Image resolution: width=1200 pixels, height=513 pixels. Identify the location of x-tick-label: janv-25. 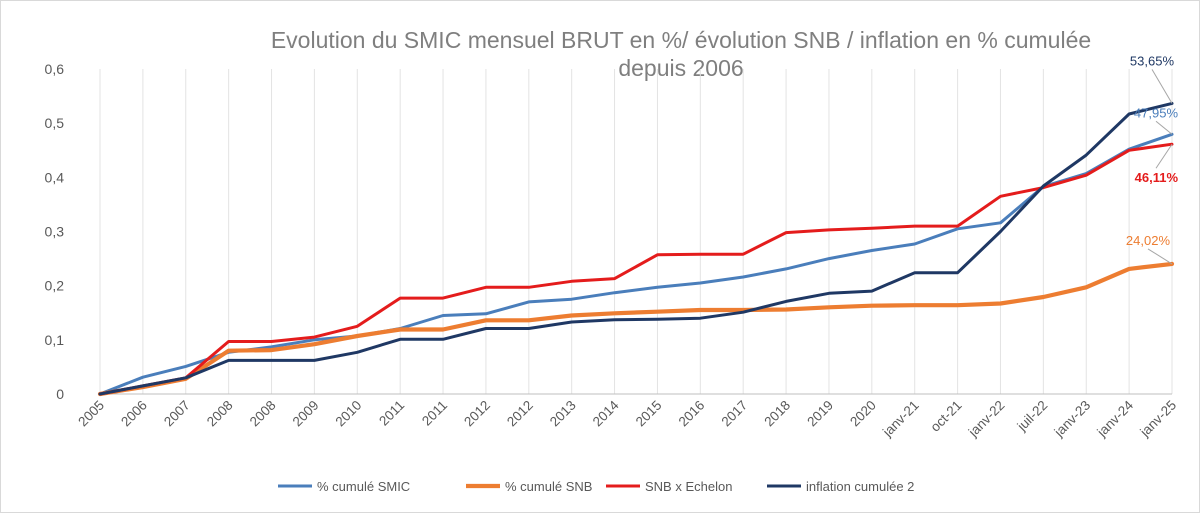
(1157, 419).